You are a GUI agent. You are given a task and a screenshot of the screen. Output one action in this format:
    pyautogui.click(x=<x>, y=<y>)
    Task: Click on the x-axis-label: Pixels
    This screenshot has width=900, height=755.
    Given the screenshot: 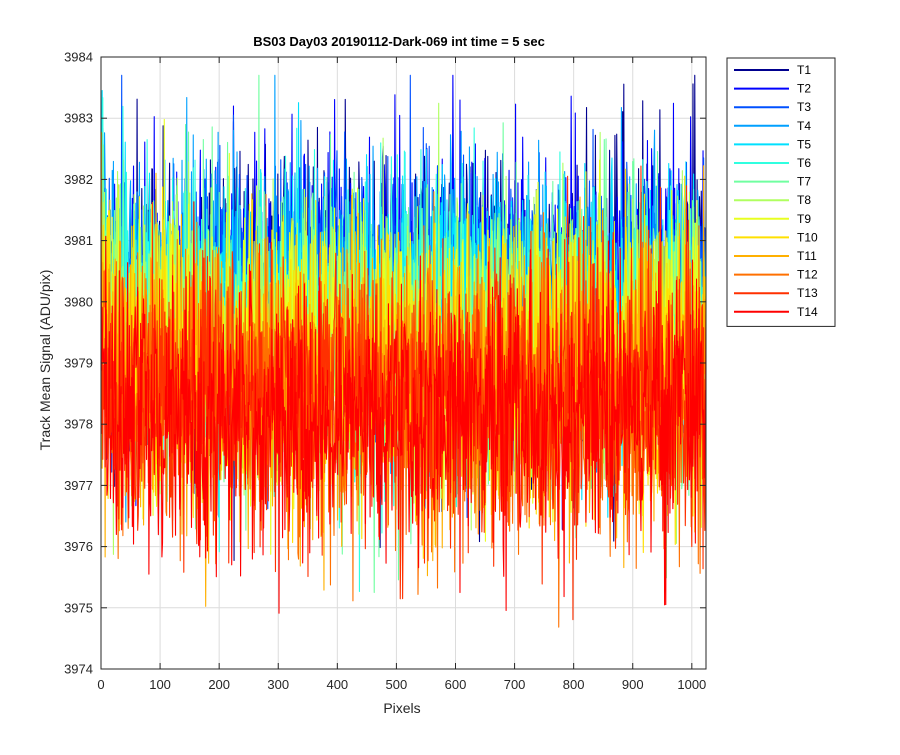 What is the action you would take?
    pyautogui.click(x=401, y=708)
    